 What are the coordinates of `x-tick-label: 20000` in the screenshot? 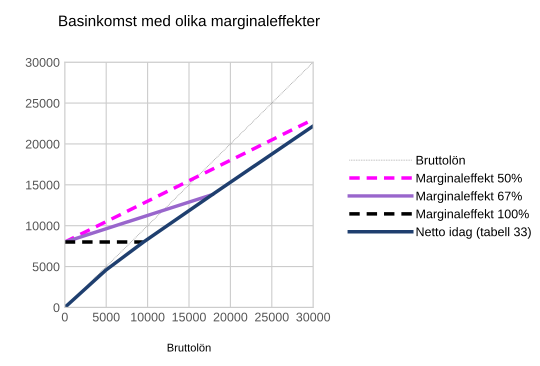 It's located at (231, 317).